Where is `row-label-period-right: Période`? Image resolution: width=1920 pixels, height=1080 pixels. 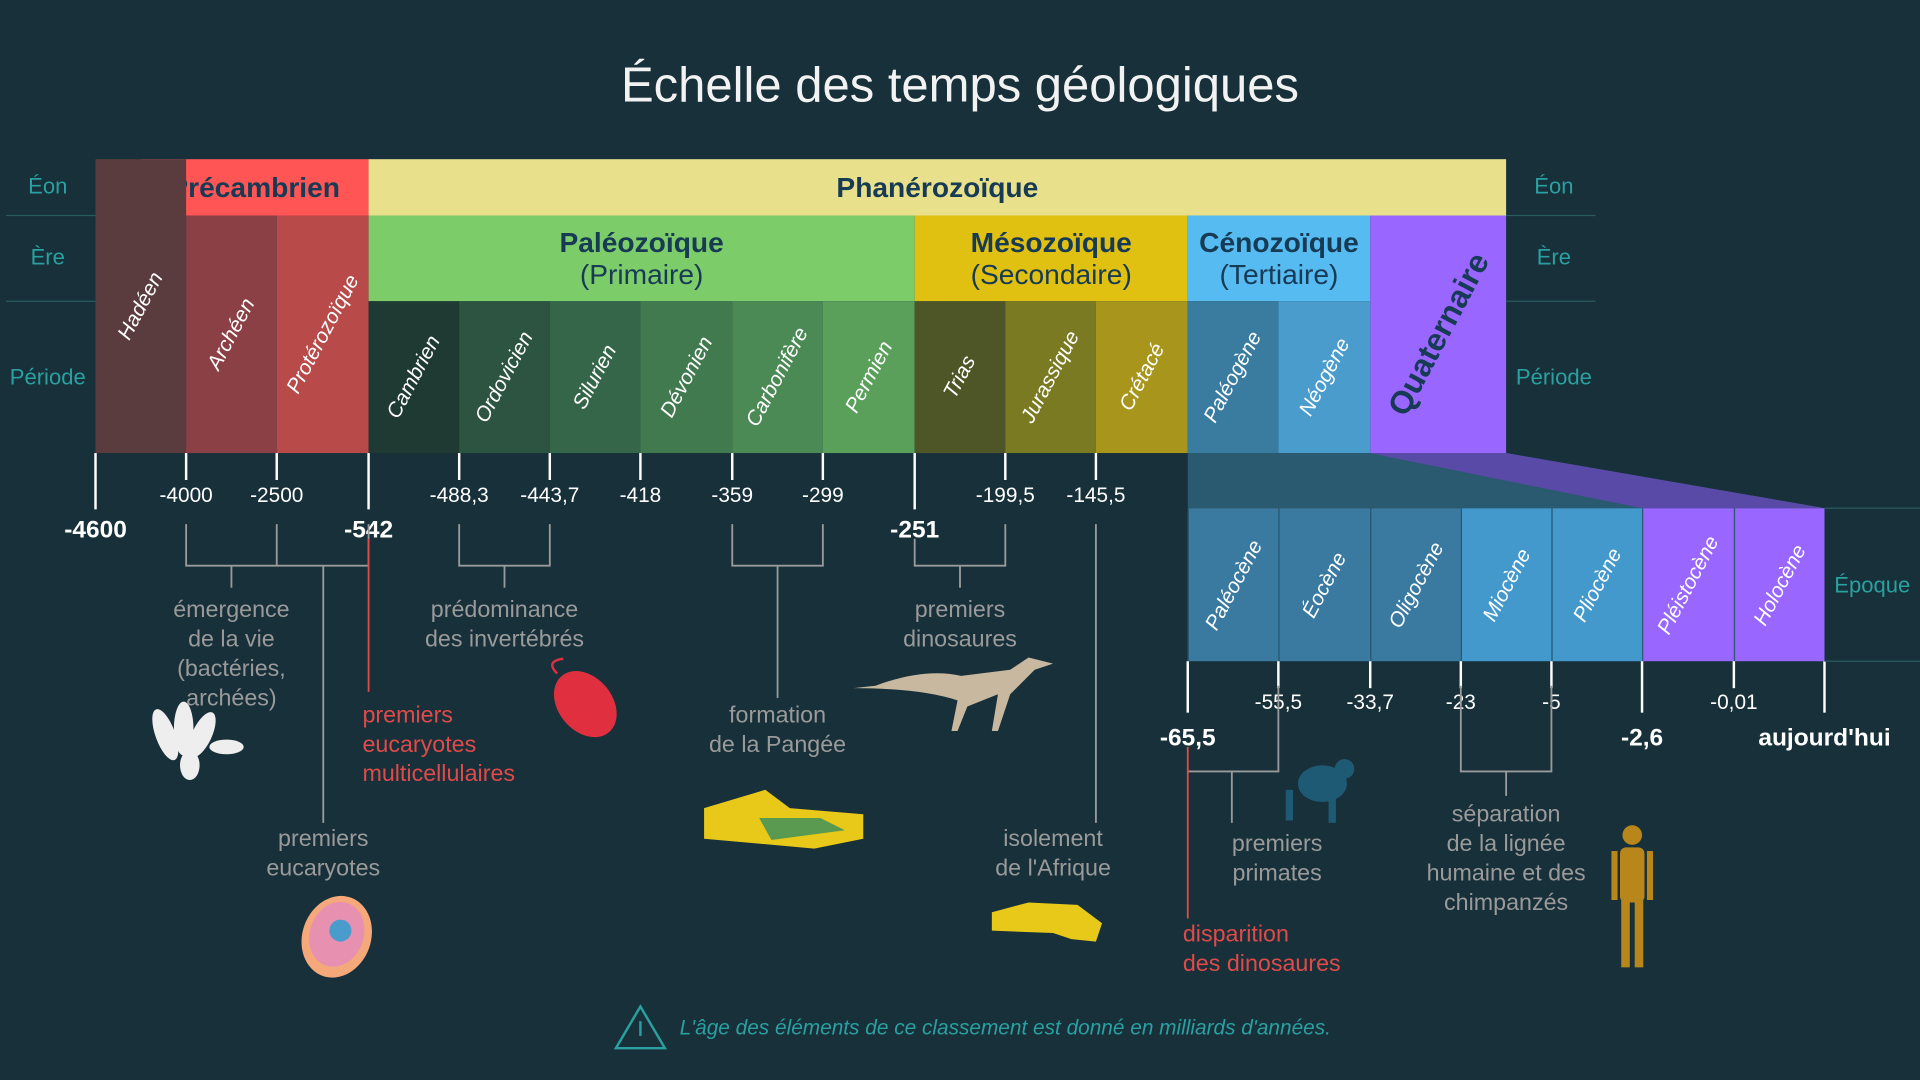
row-label-period-right: Période is located at coordinates (1553, 377).